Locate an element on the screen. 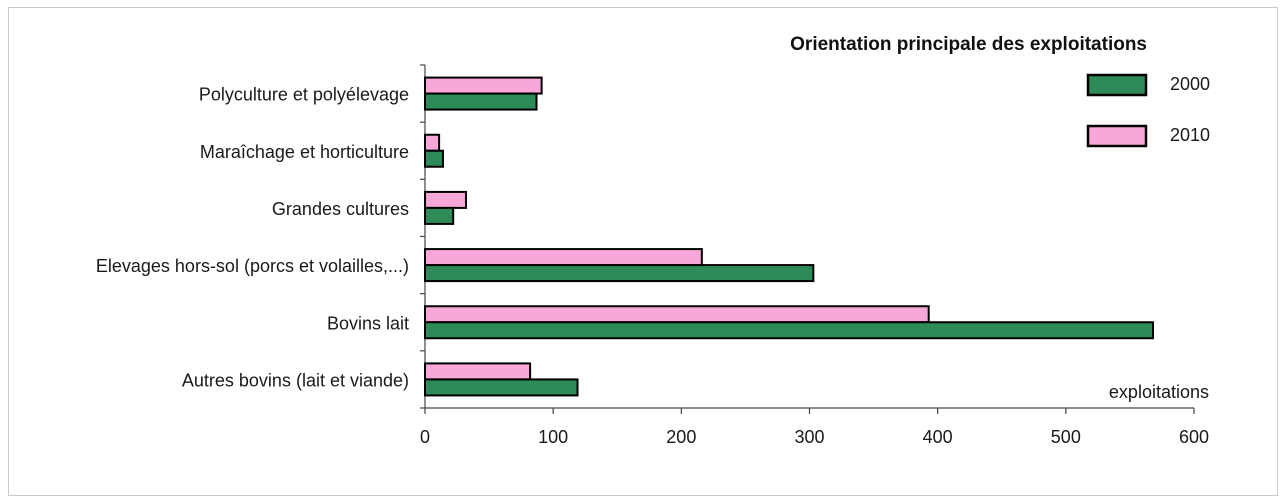 The height and width of the screenshot is (499, 1286). x-tick-label: 200 is located at coordinates (681, 437).